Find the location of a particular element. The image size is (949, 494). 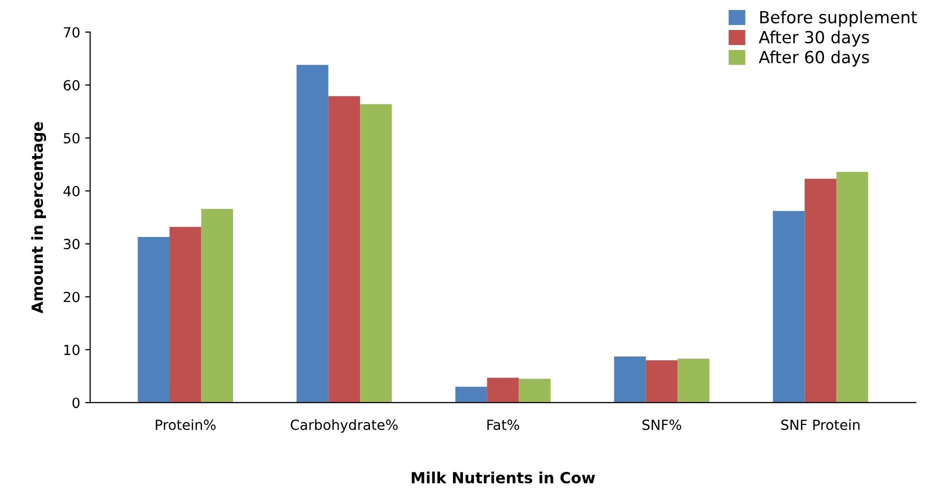

y-tick-label: 0 is located at coordinates (76, 403).